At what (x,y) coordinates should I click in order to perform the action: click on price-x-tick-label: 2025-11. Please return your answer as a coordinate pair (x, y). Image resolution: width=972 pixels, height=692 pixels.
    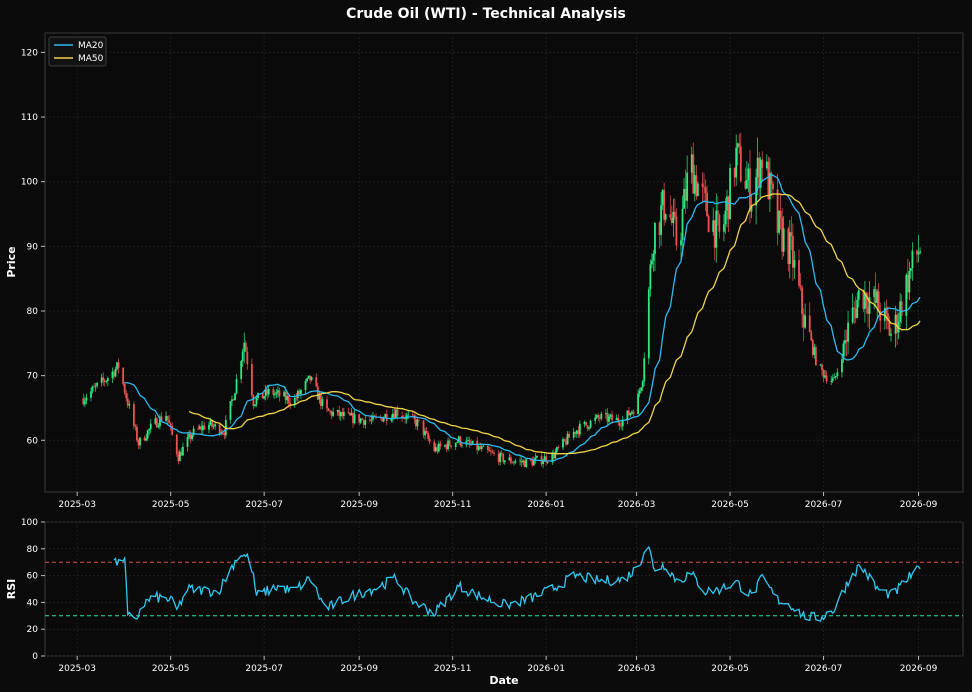
    Looking at the image, I should click on (453, 505).